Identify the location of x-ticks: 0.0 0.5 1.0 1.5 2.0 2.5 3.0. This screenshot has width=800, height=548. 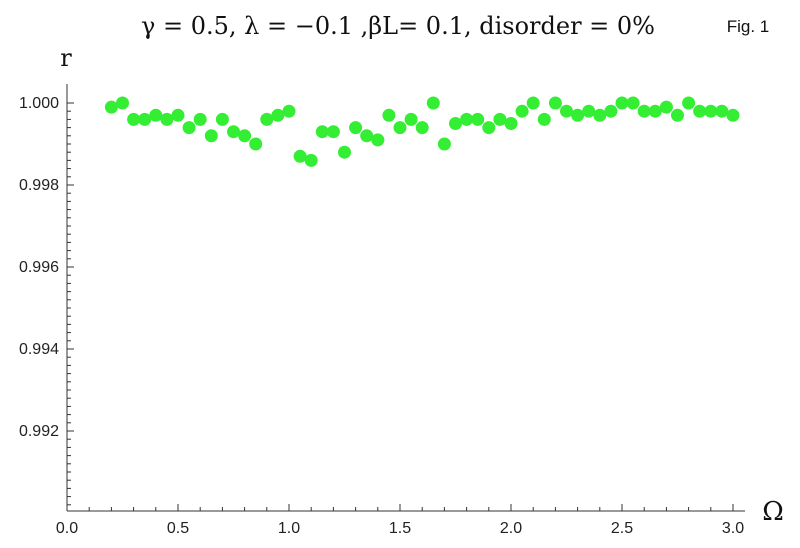
(400, 520).